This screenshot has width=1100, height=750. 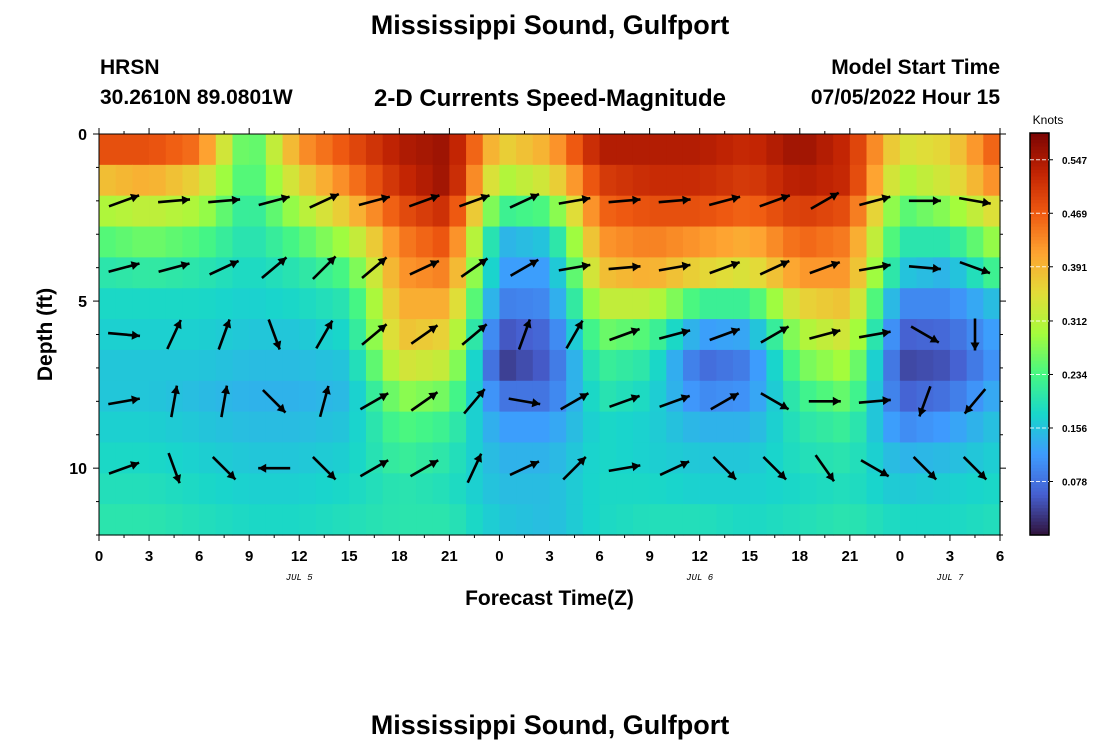 I want to click on date-label: JUL 5, so click(x=300, y=578).